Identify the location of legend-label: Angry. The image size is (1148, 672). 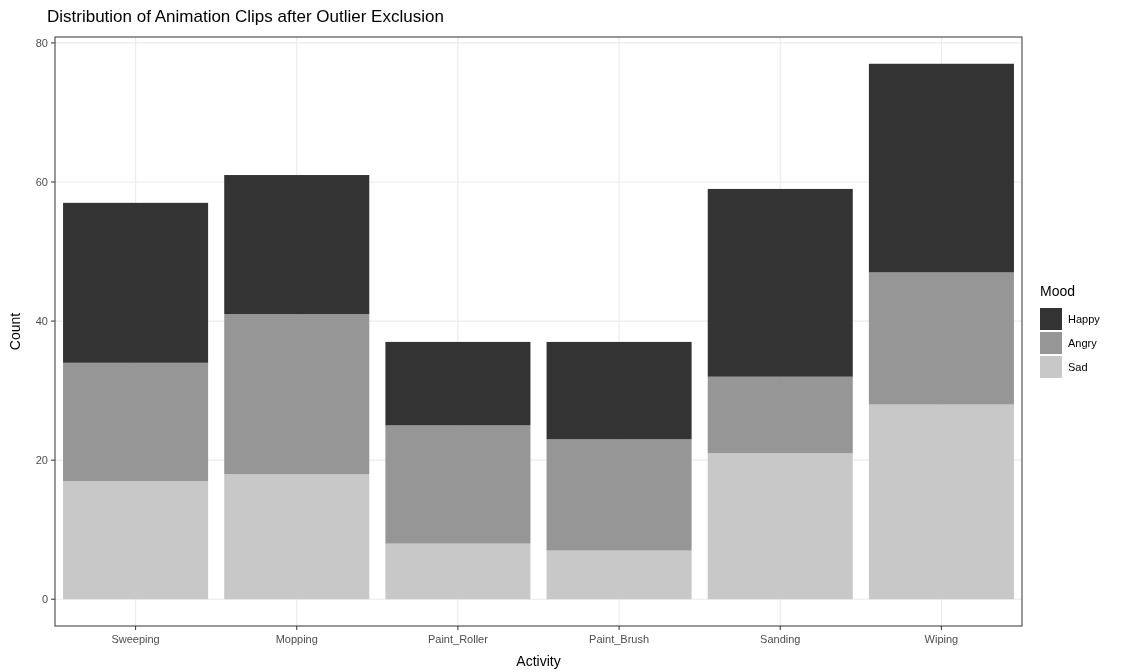
(1083, 342).